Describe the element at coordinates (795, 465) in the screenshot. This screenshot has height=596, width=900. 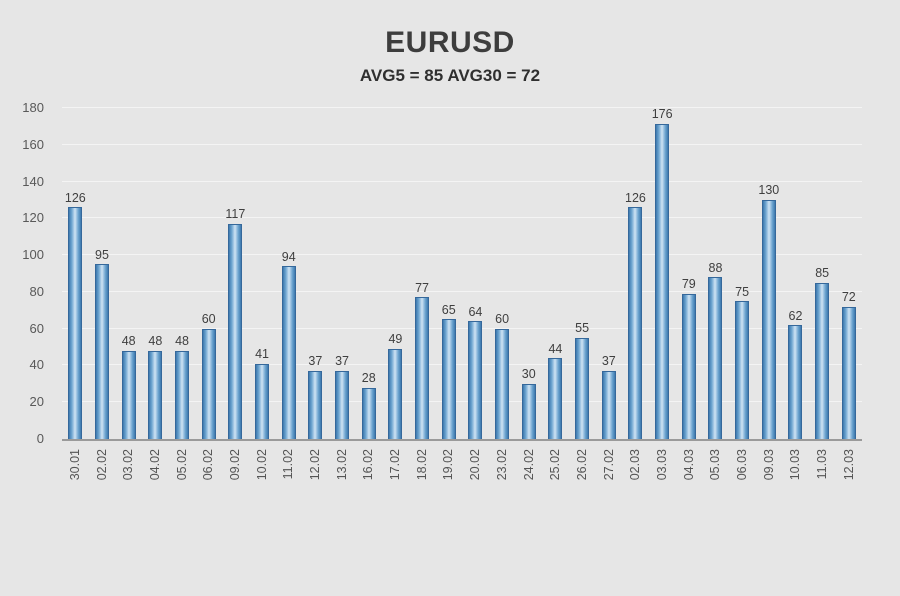
I see `x-tick-label: 10.03` at that location.